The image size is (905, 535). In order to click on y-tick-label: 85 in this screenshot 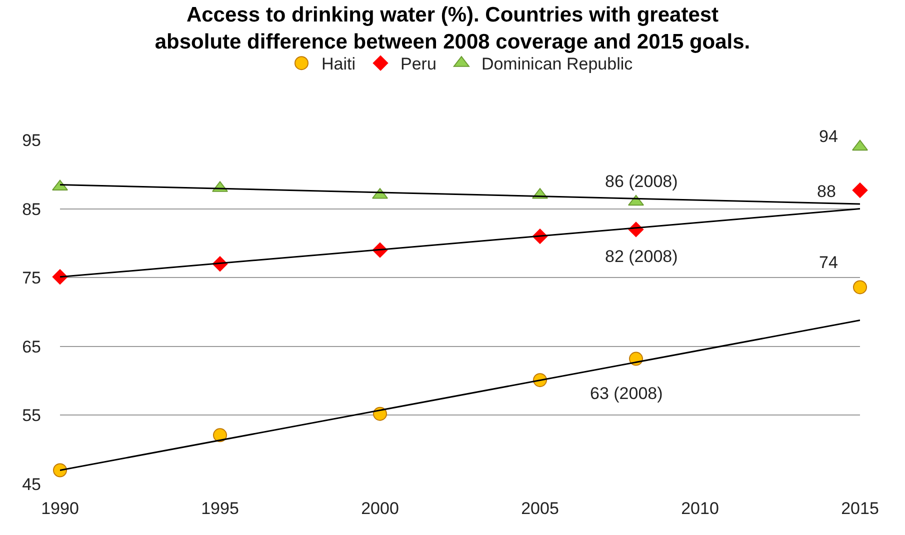, I will do `click(31, 209)`.